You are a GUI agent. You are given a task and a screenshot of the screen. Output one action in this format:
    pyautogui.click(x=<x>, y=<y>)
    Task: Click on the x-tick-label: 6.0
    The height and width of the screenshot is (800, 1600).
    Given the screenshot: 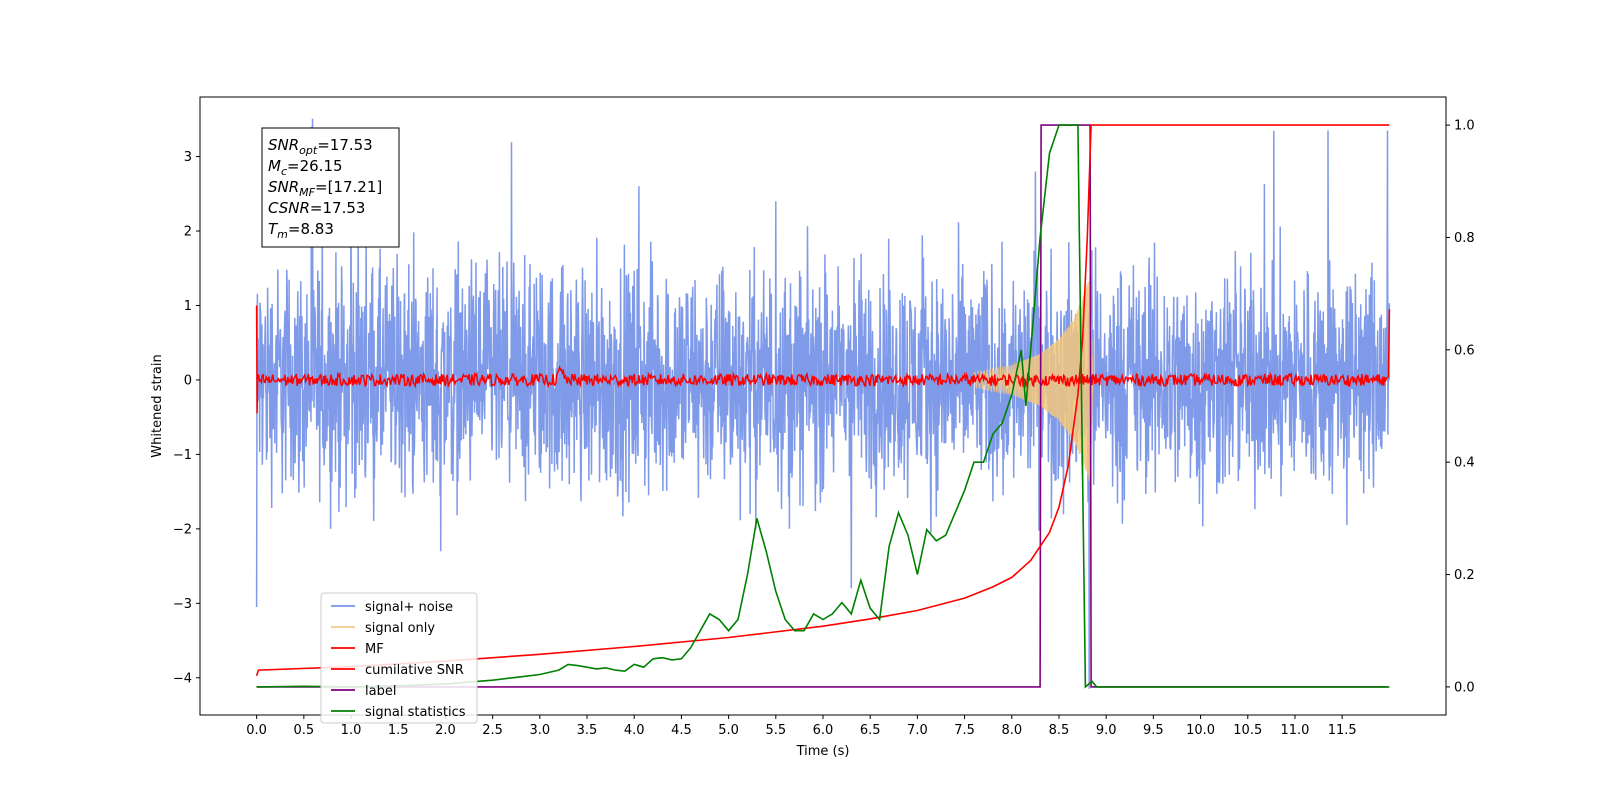 What is the action you would take?
    pyautogui.click(x=823, y=730)
    